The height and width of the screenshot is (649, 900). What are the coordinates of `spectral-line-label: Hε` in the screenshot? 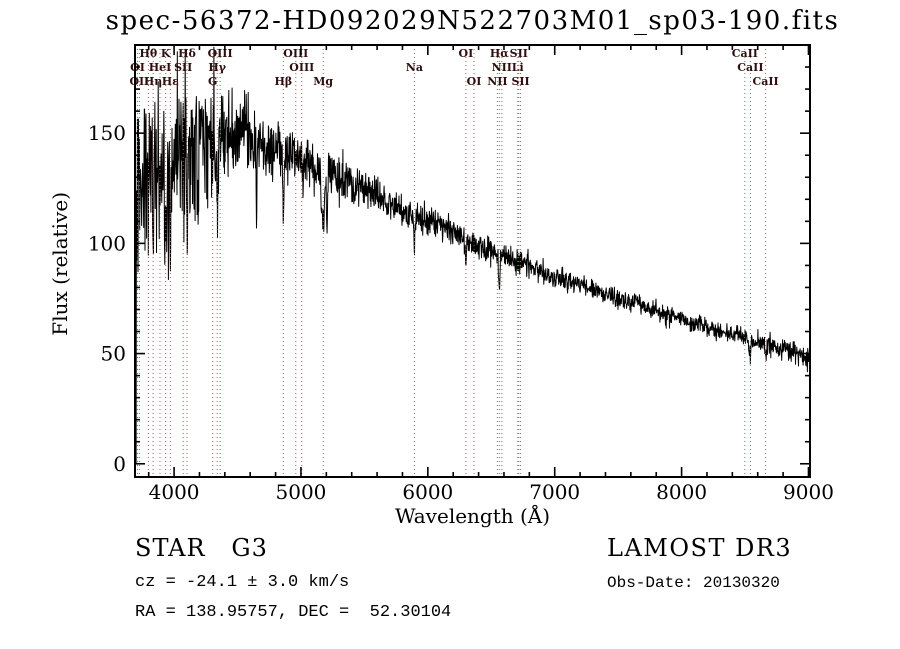 It's located at (170, 81).